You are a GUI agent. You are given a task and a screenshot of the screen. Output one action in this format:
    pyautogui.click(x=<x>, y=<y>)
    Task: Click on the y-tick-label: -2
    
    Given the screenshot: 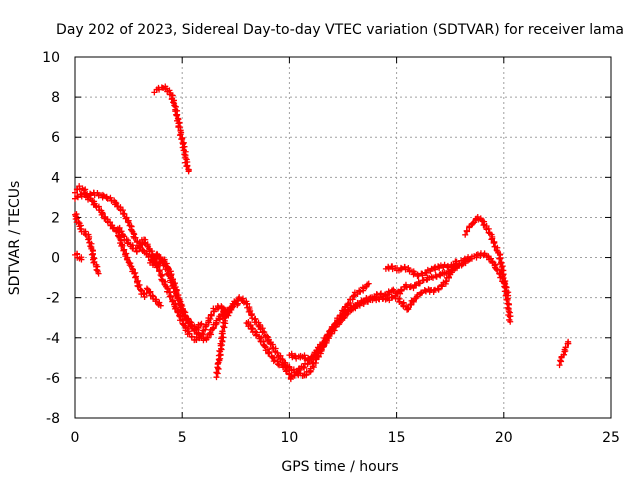 What is the action you would take?
    pyautogui.click(x=53, y=299)
    